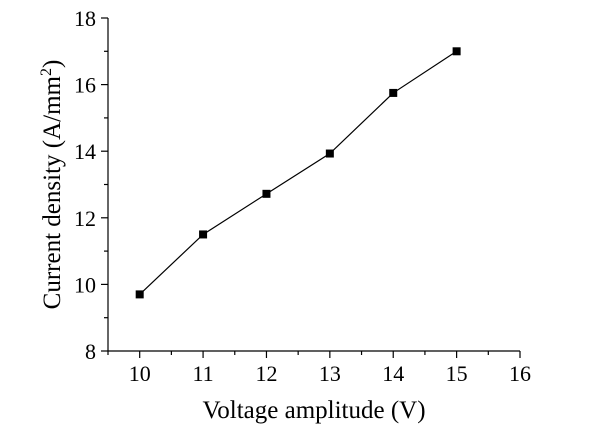 This screenshot has height=429, width=608. Describe the element at coordinates (52, 192) in the screenshot. I see `y-axis-title-main: Current density (A/mm` at that location.